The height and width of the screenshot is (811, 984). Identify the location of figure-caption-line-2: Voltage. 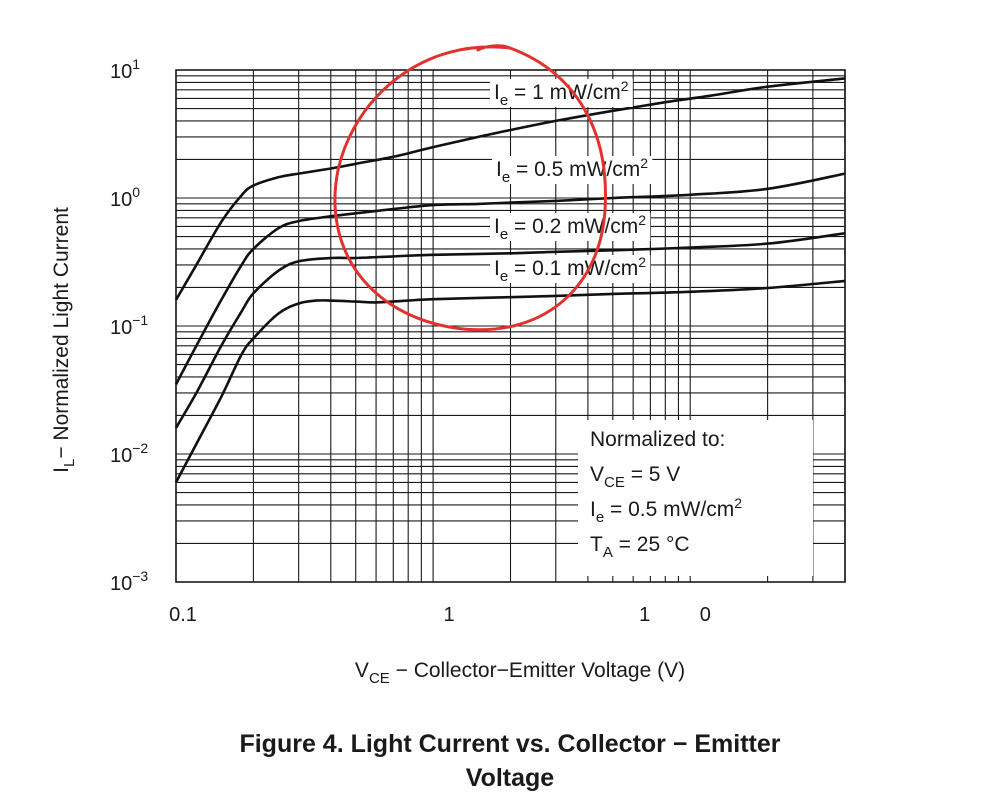
(510, 778).